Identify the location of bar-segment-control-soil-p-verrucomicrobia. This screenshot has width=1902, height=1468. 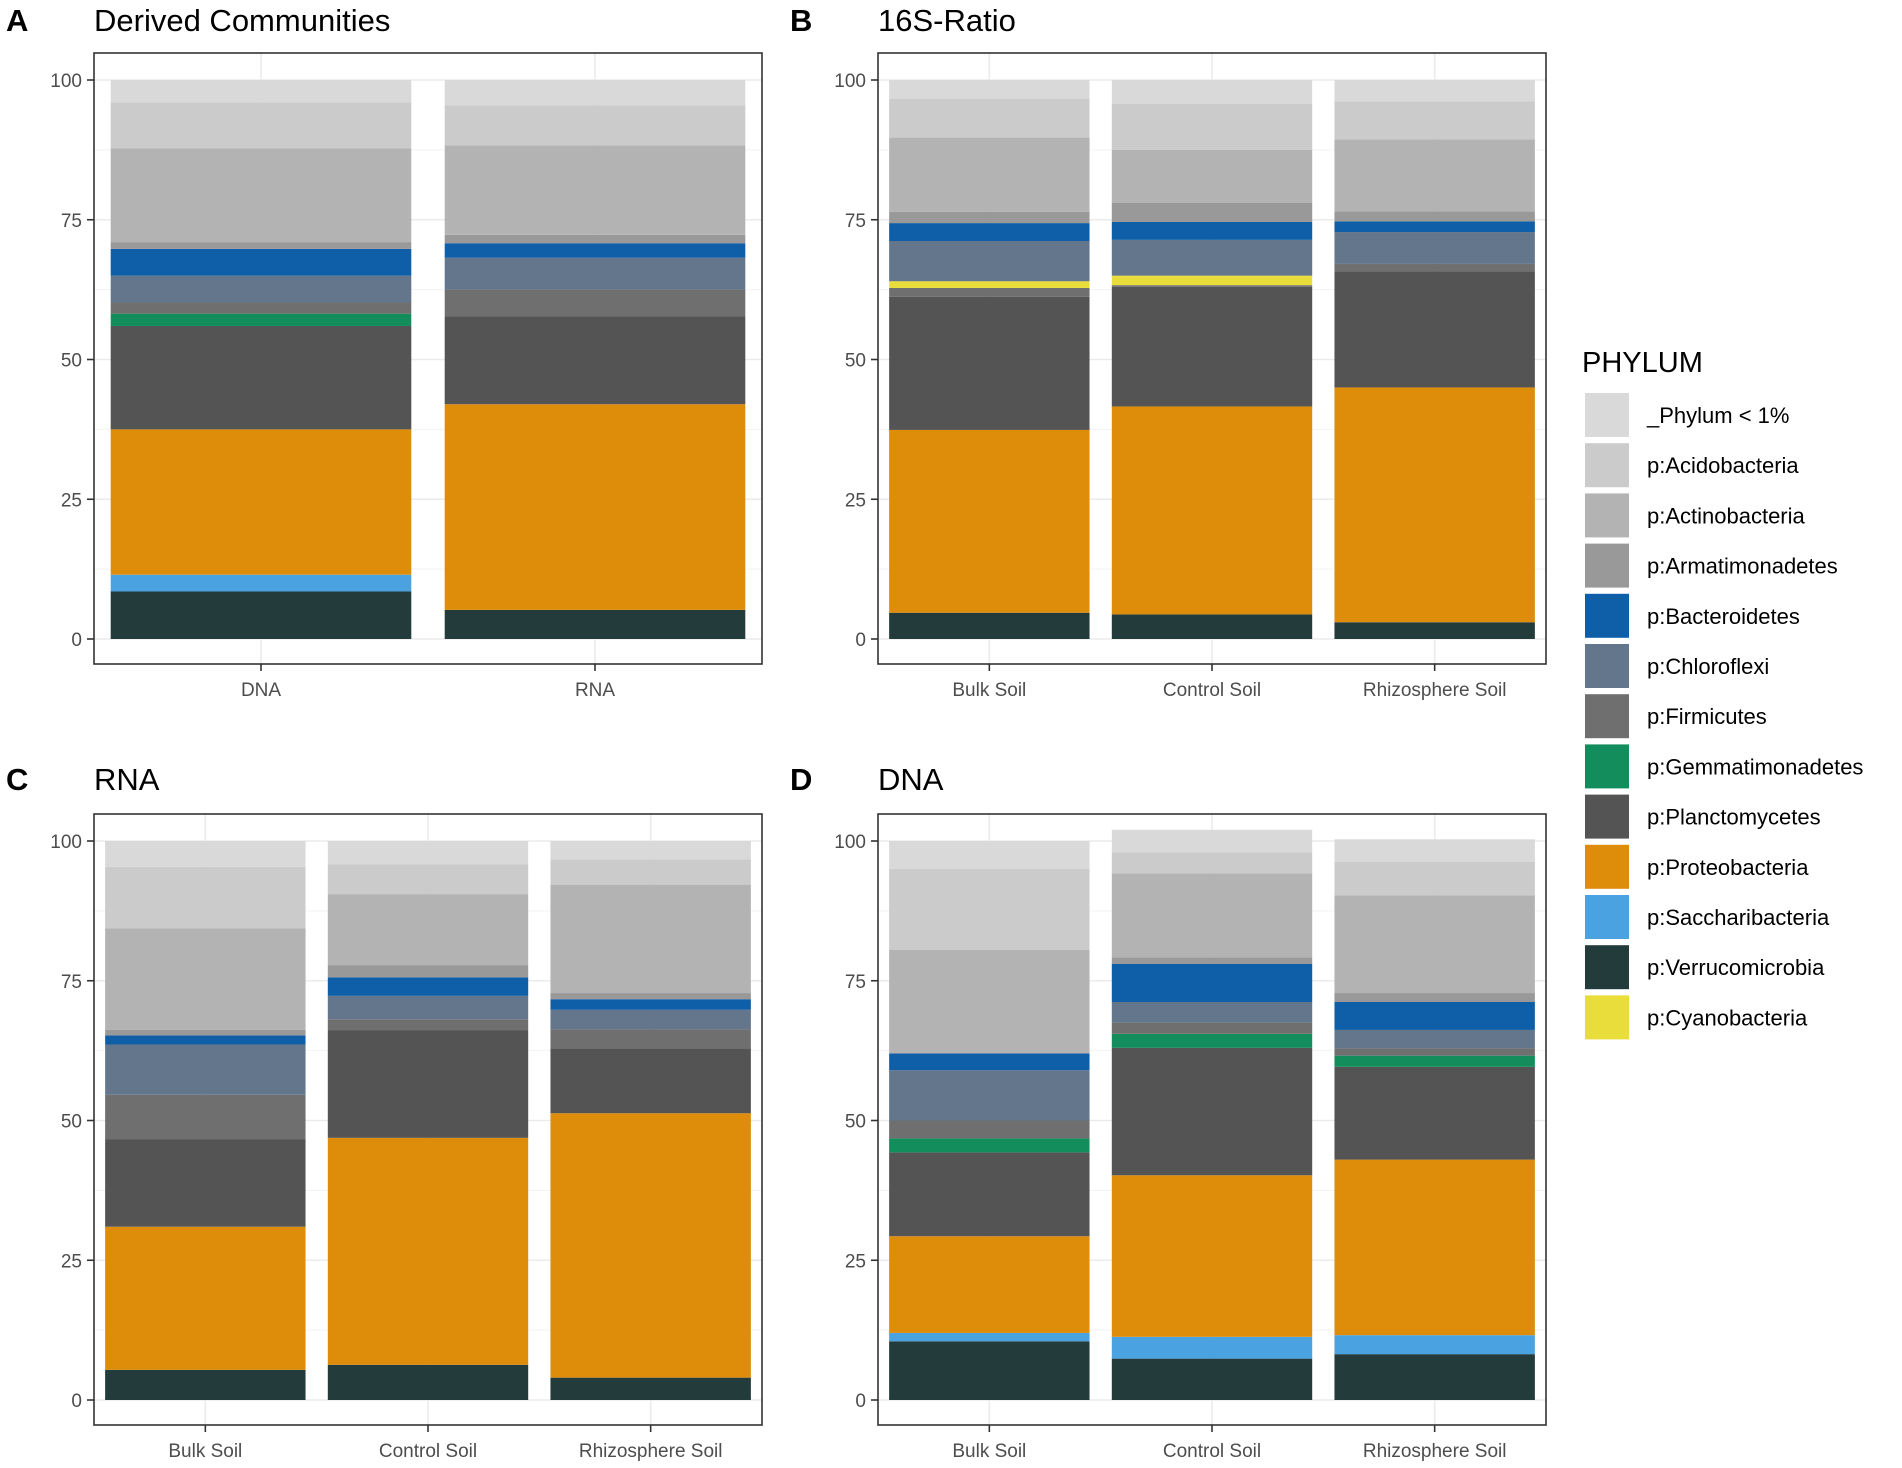
(1212, 626).